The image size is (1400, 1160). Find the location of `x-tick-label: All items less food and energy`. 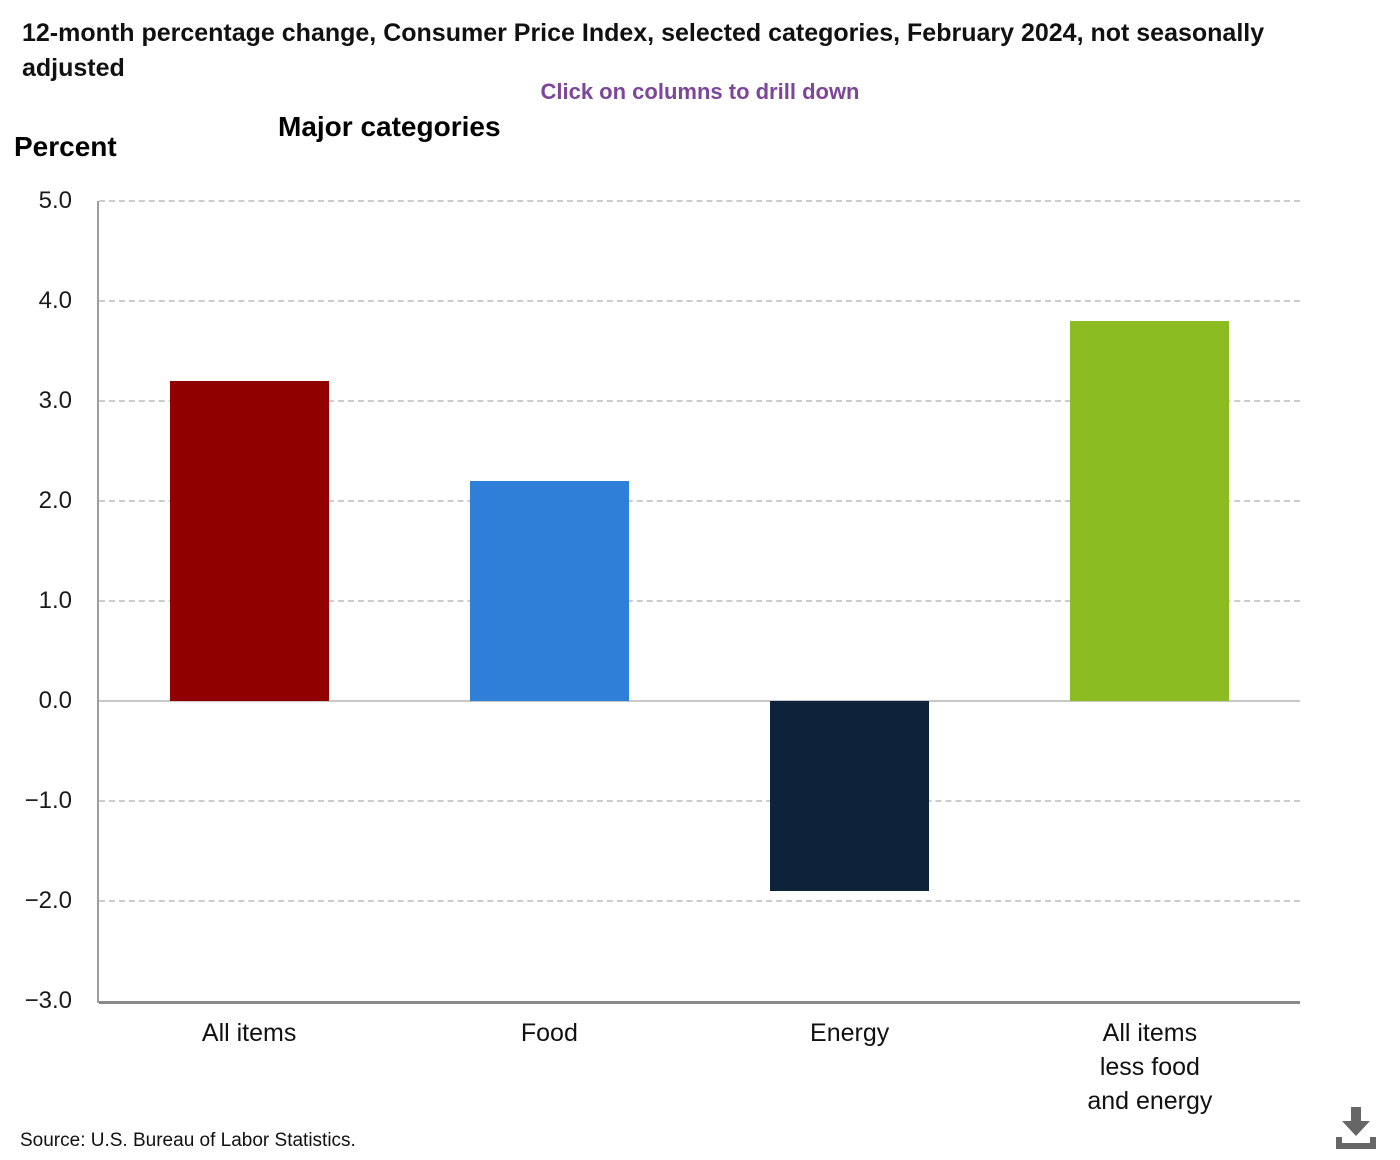

x-tick-label: All items less food and energy is located at coordinates (1150, 1067).